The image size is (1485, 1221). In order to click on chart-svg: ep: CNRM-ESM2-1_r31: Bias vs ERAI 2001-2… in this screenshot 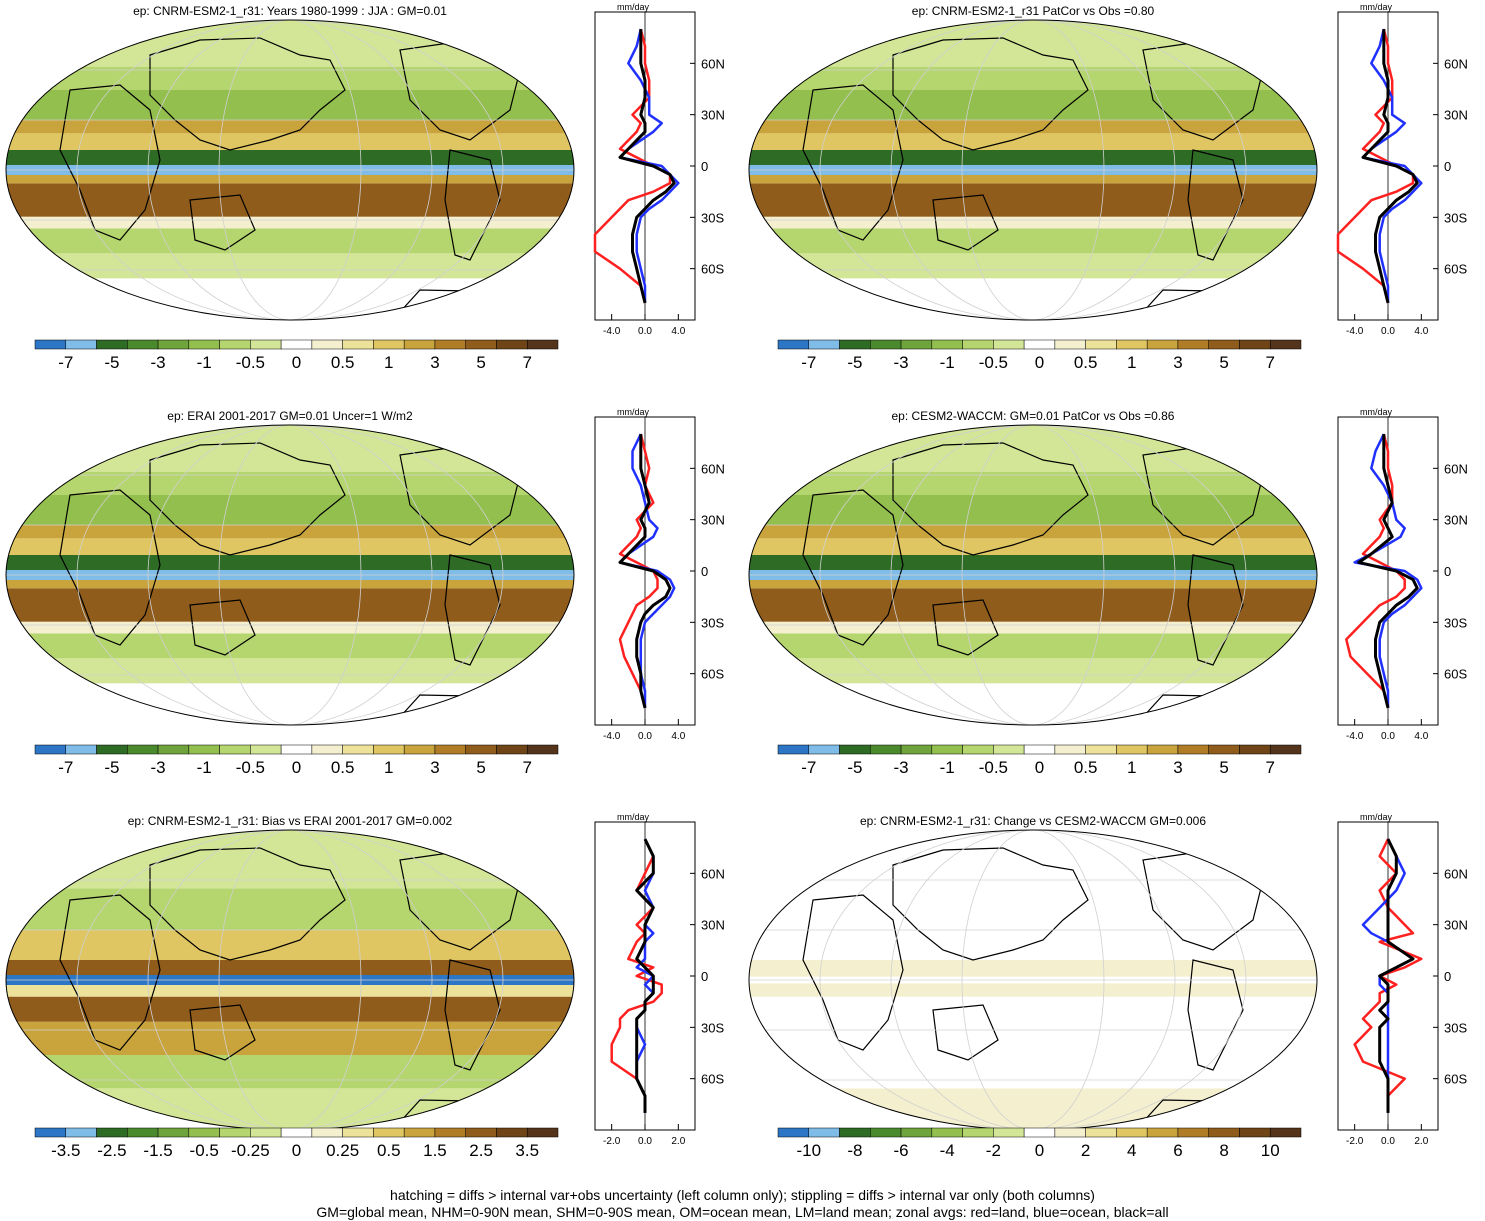, I will do `click(365, 986)`.